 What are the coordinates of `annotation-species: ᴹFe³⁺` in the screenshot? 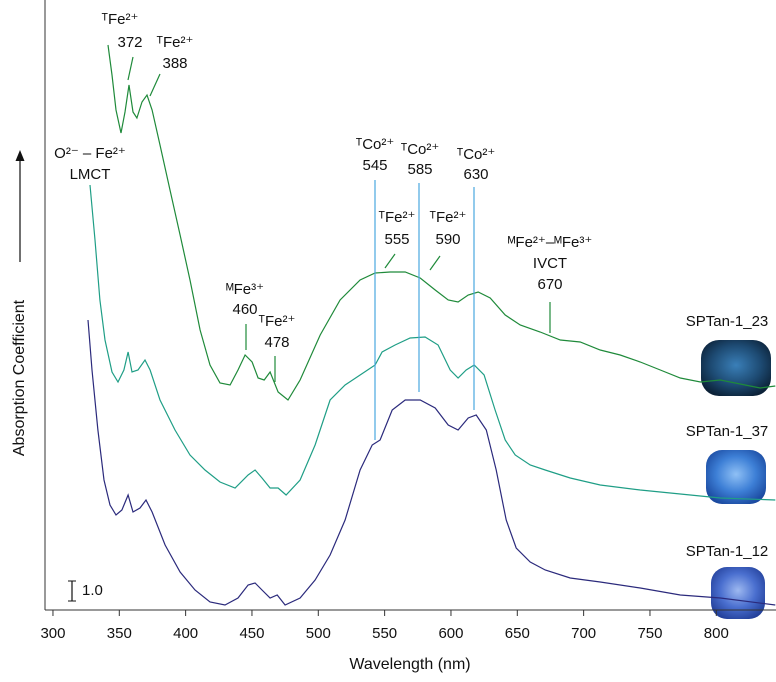 It's located at (245, 289).